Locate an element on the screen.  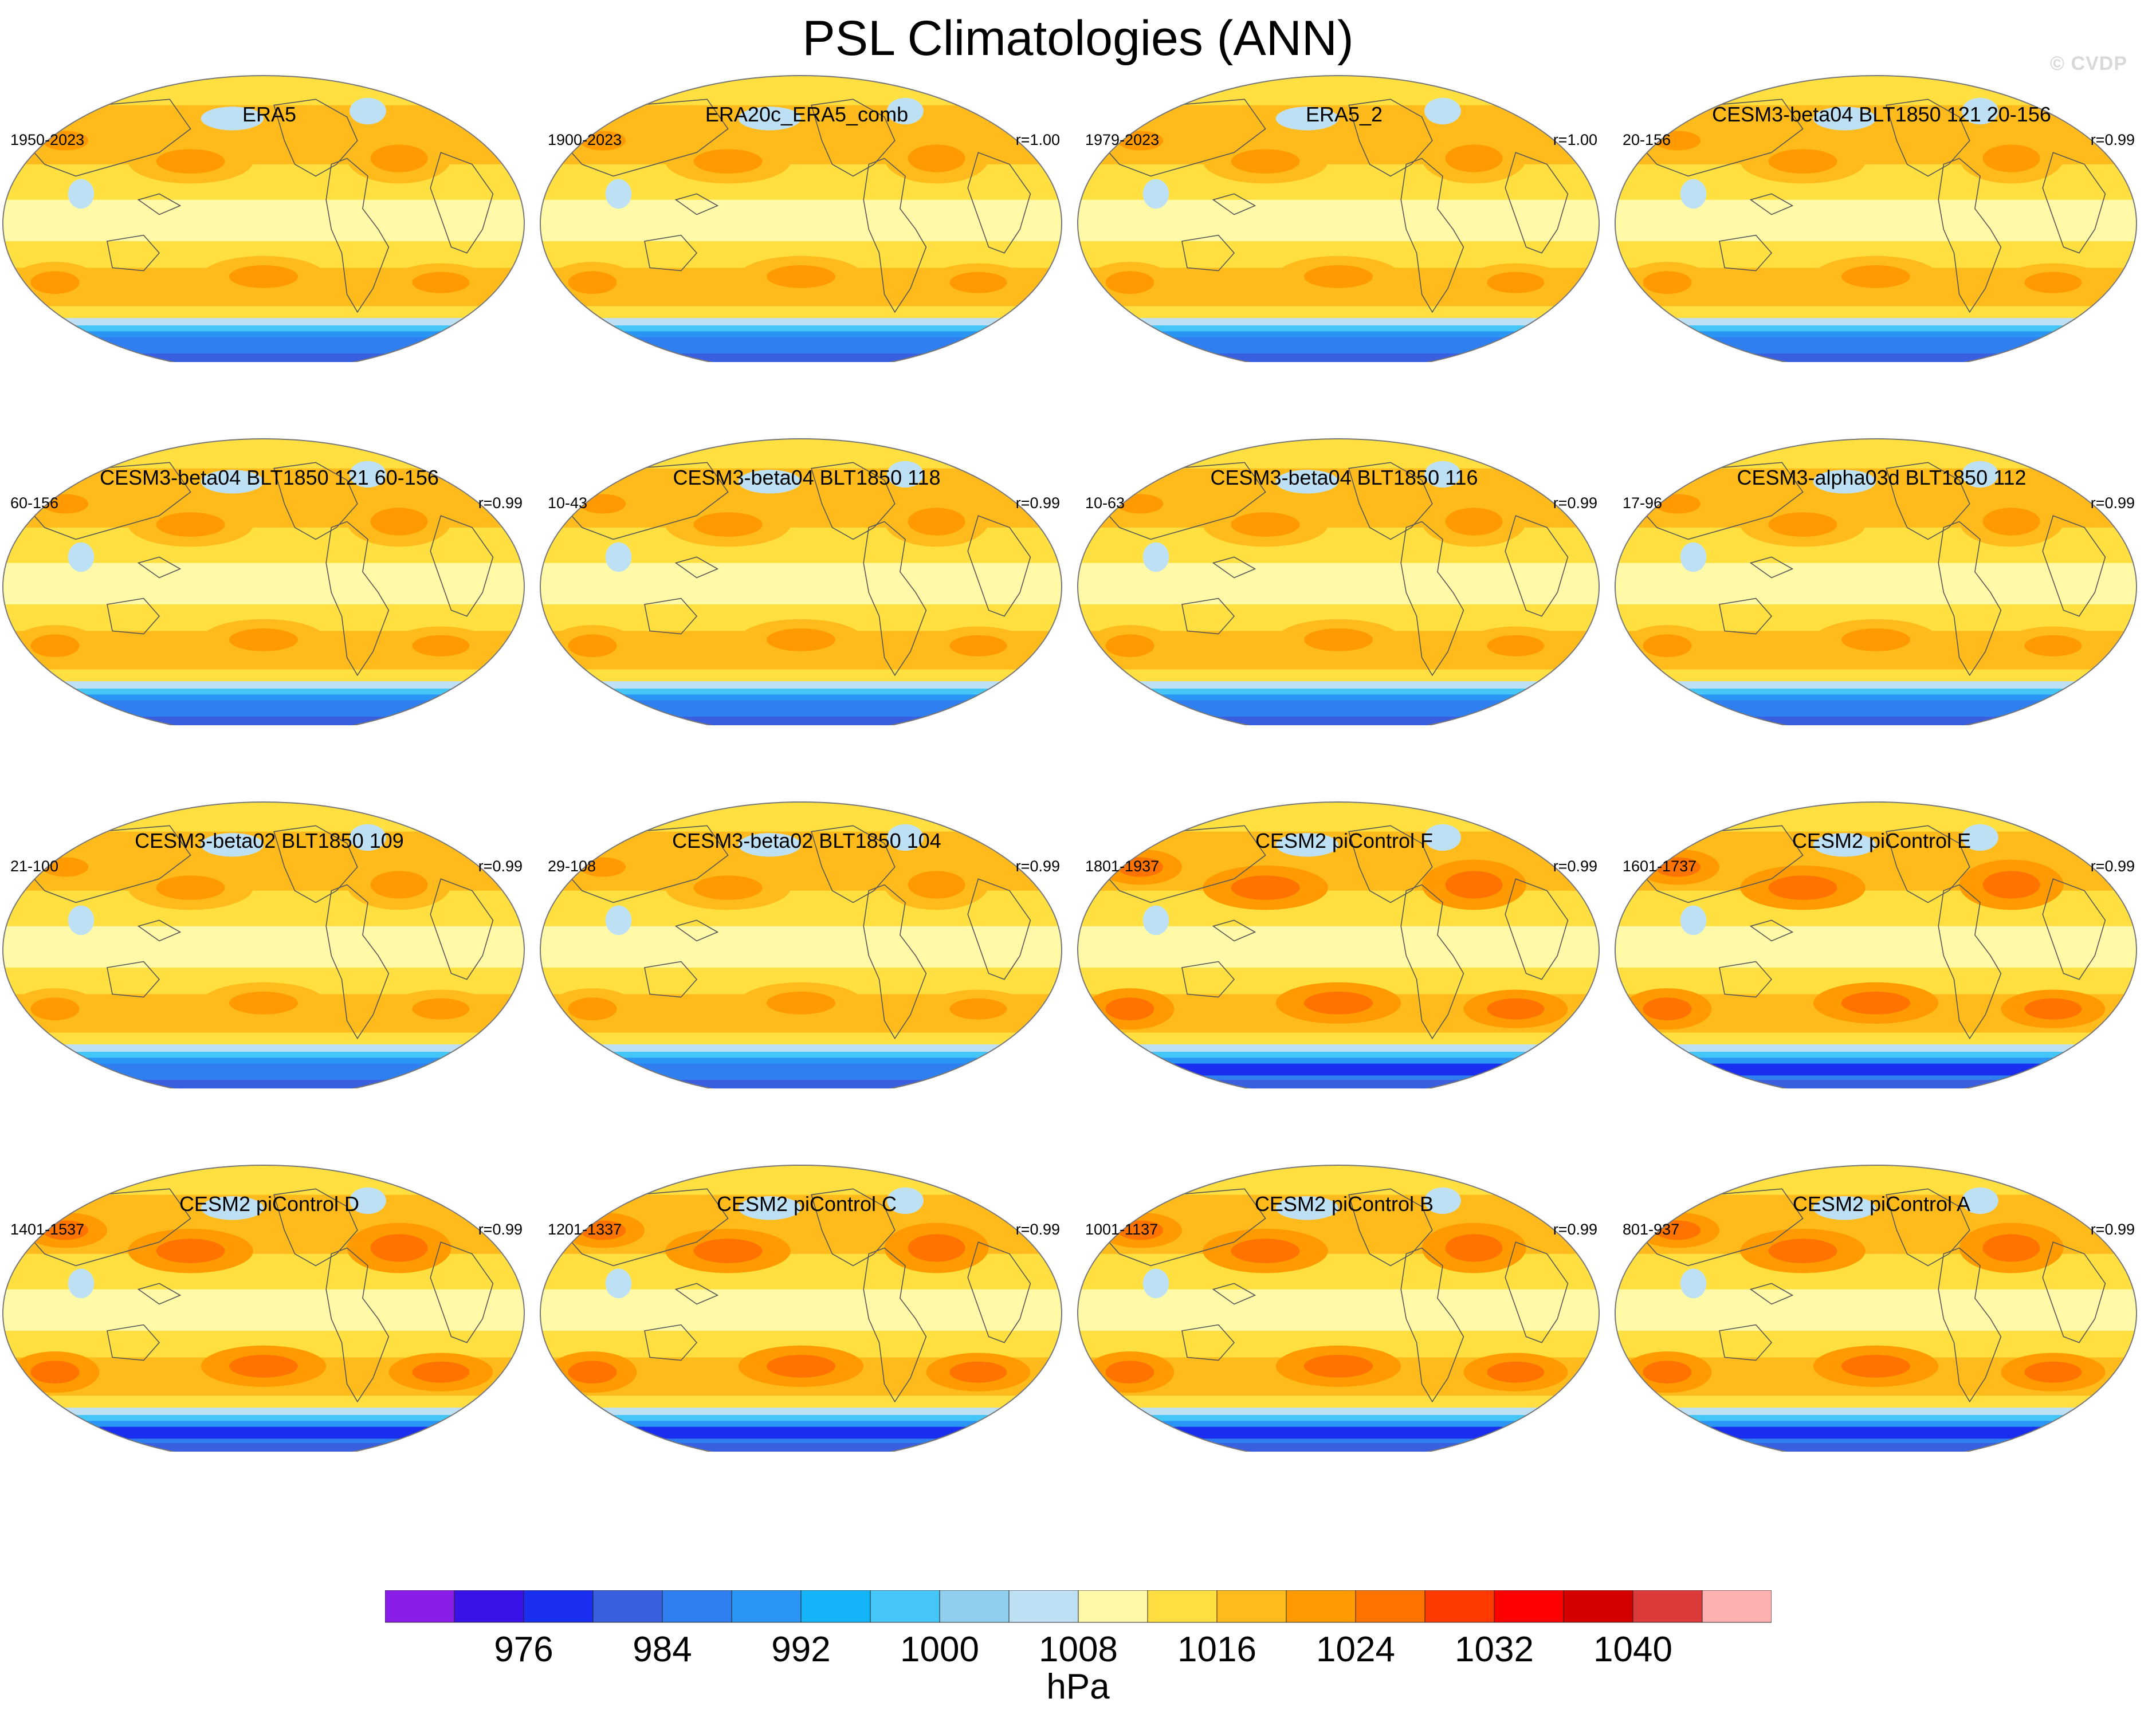
panel-period: 17-96 is located at coordinates (1643, 503).